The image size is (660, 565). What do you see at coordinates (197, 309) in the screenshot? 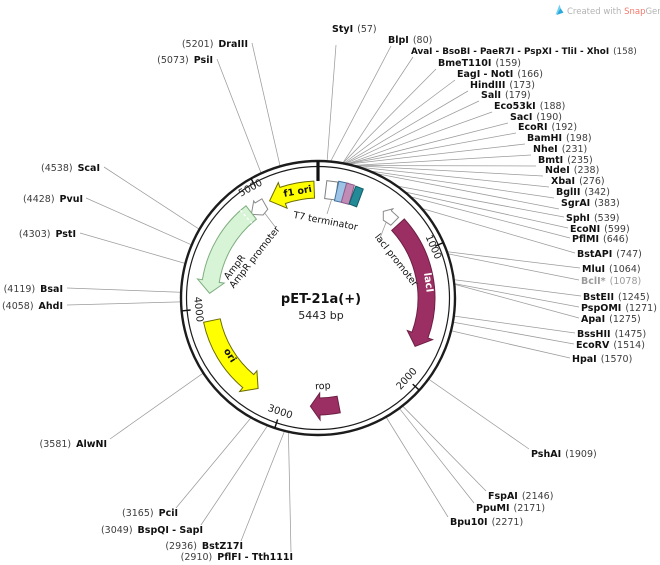
I see `tick-label-4000: 4000` at bounding box center [197, 309].